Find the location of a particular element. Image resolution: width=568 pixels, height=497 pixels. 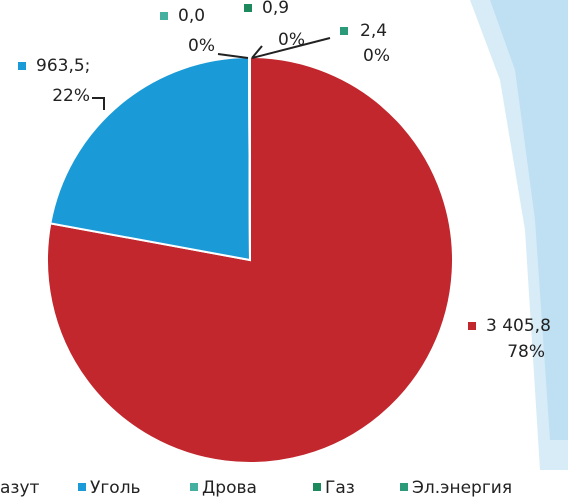

legend-label: азут is located at coordinates (20, 487).